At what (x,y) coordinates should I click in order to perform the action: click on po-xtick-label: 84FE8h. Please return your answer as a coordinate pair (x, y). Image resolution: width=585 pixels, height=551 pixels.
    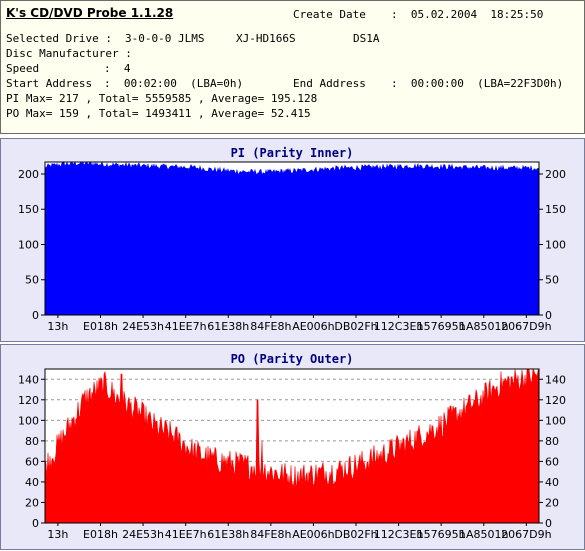
    Looking at the image, I should click on (270, 534).